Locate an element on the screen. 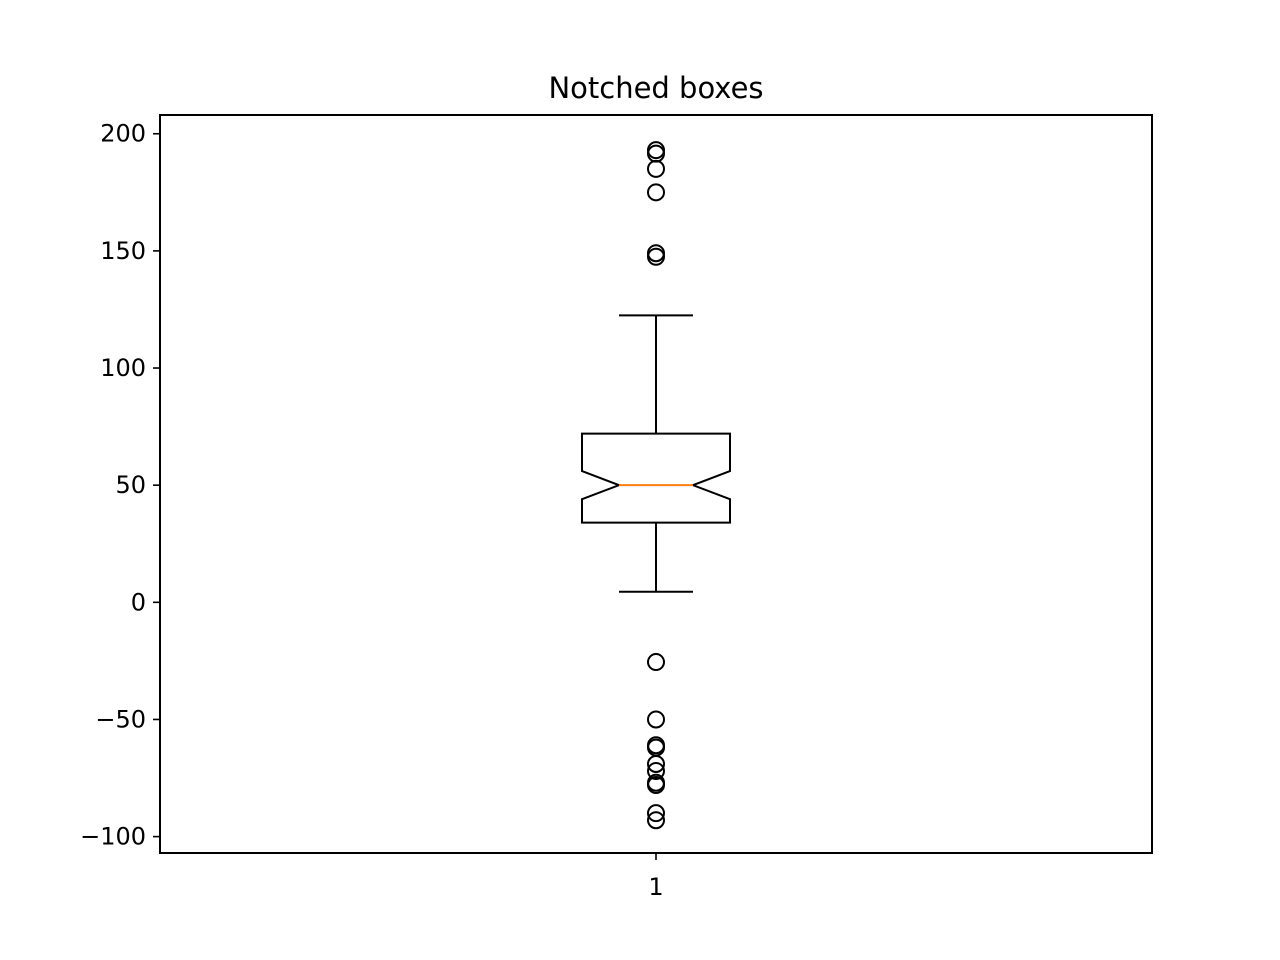  notched-box is located at coordinates (656, 478).